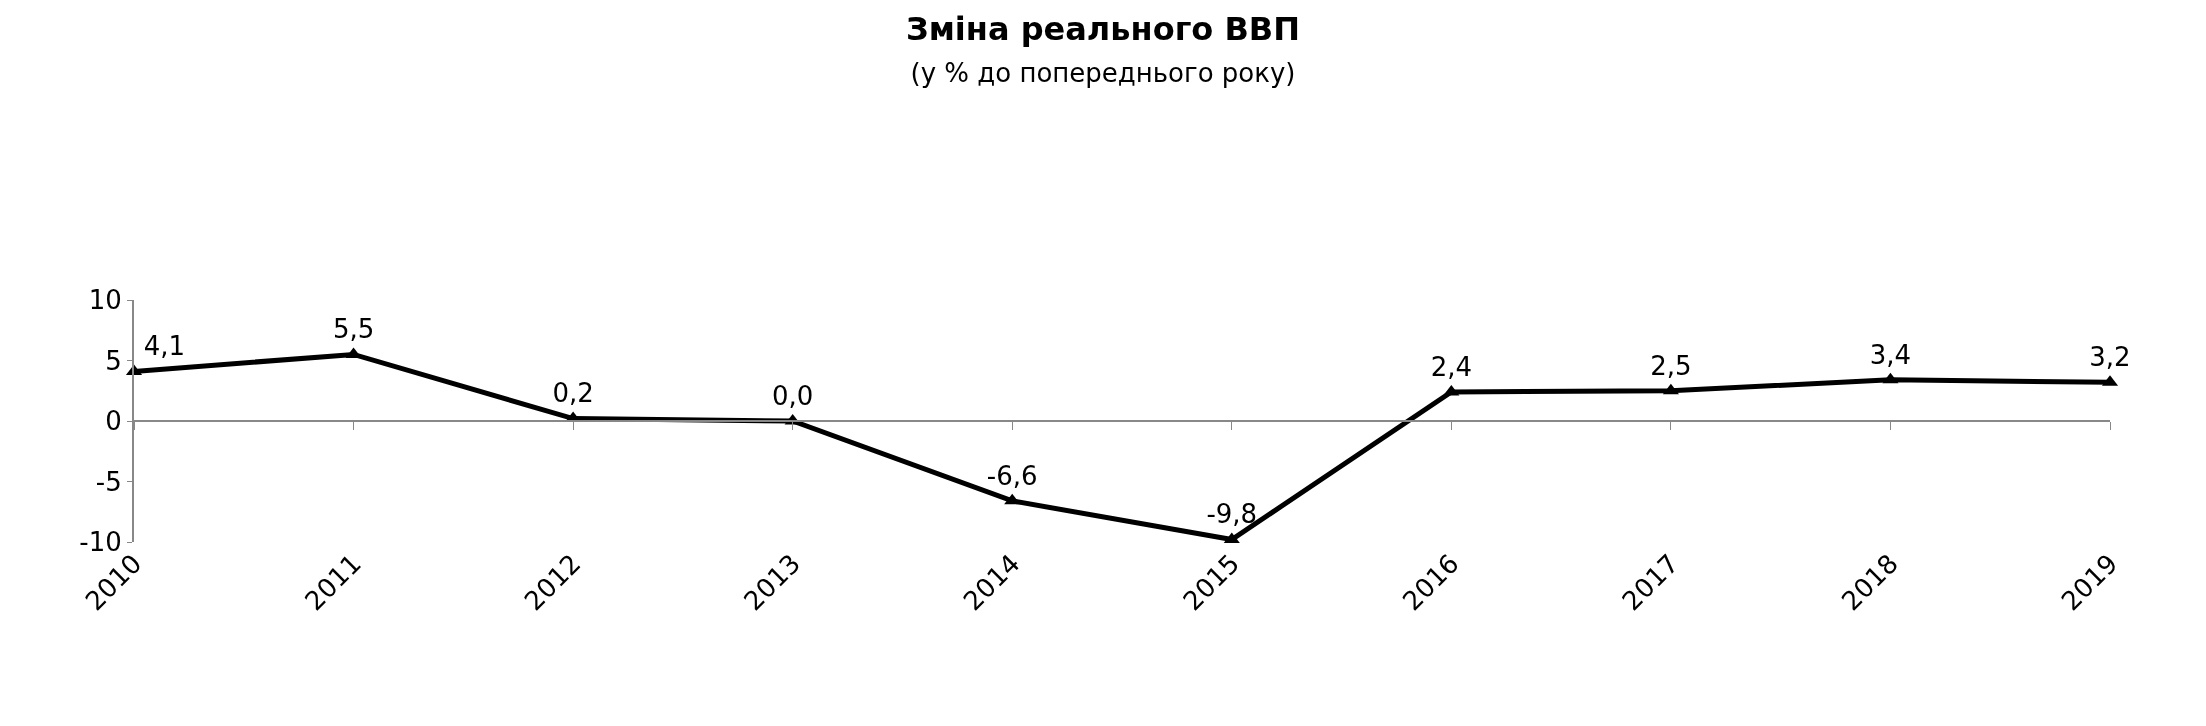  What do you see at coordinates (1103, 28) in the screenshot?
I see `chart-title: Зміна реального ВВП` at bounding box center [1103, 28].